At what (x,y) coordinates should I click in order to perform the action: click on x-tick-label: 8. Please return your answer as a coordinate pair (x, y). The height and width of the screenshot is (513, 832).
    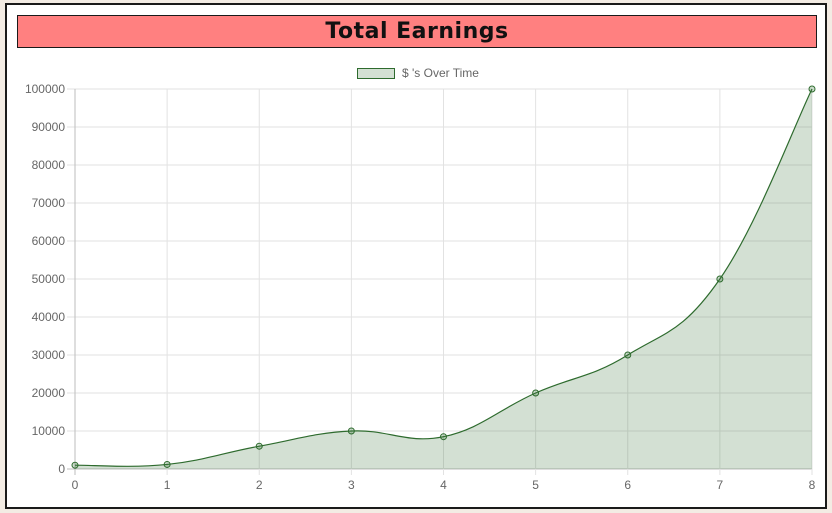
    Looking at the image, I should click on (812, 485).